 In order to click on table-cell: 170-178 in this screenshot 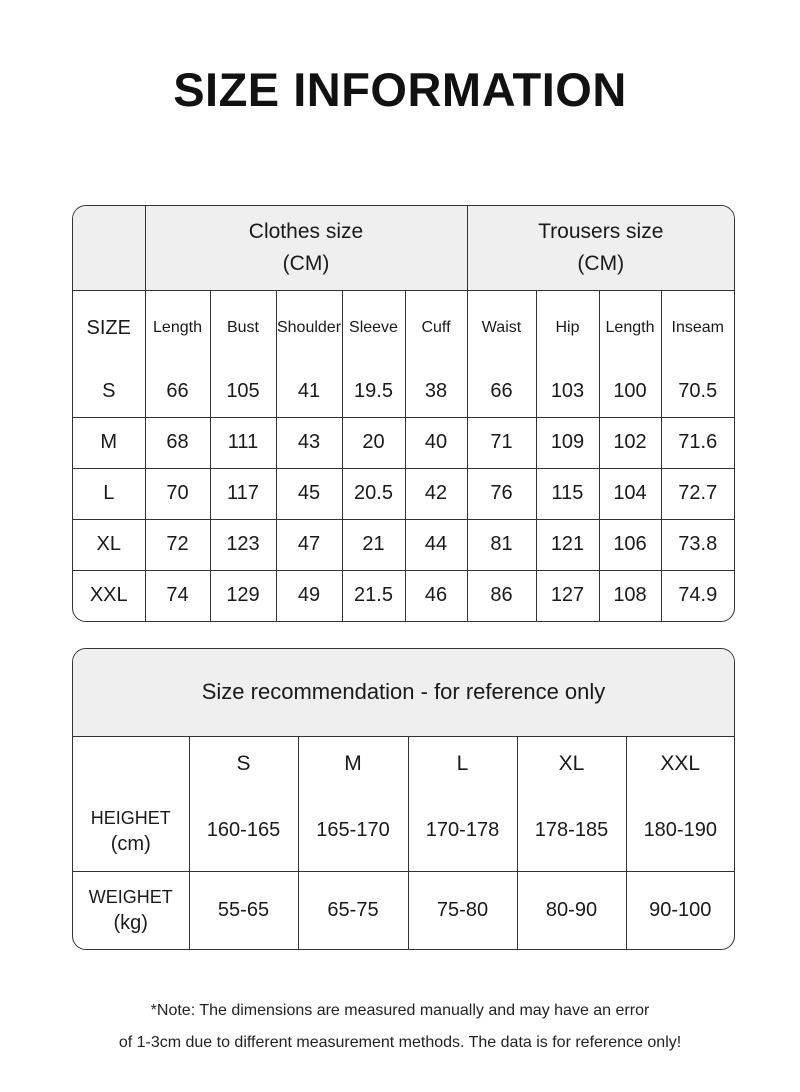, I will do `click(463, 831)`.